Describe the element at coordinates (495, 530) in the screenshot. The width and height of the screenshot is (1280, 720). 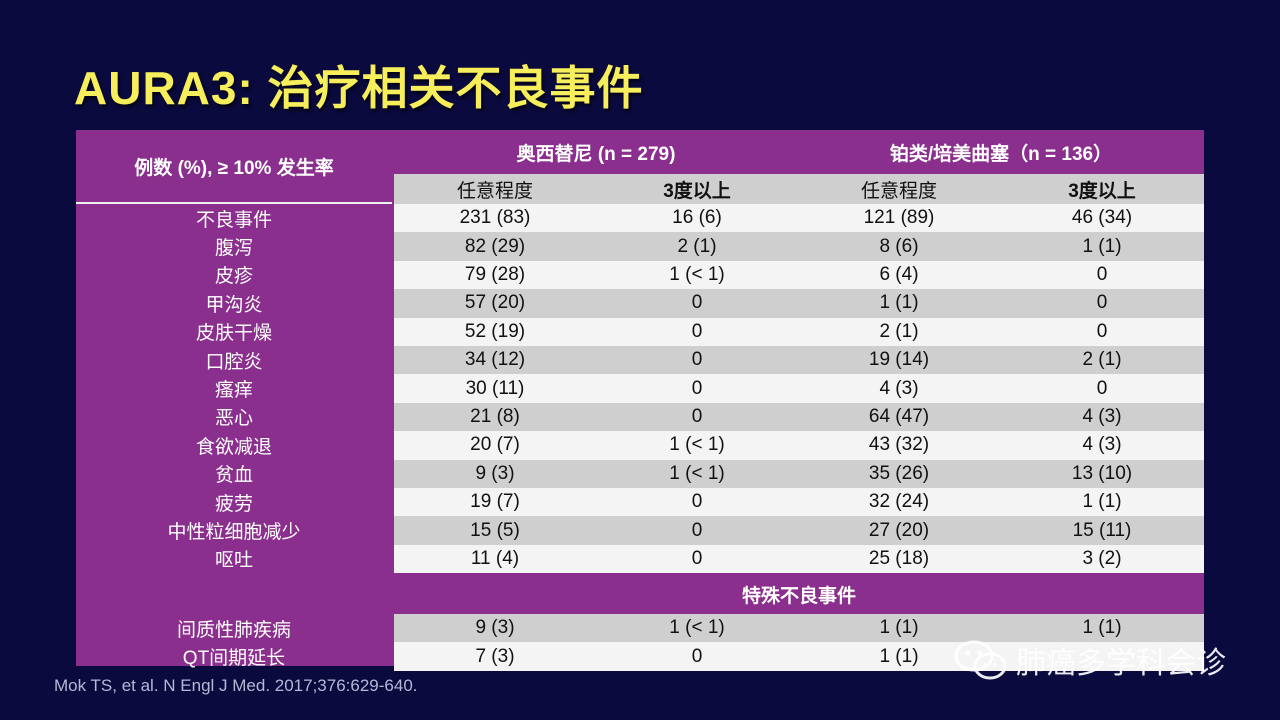
I see `table-cell: 15 (5)` at that location.